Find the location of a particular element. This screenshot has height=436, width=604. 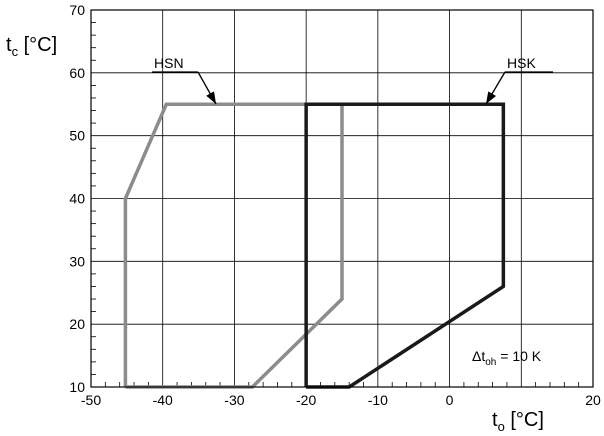

x-tick-label: -50 is located at coordinates (91, 400).